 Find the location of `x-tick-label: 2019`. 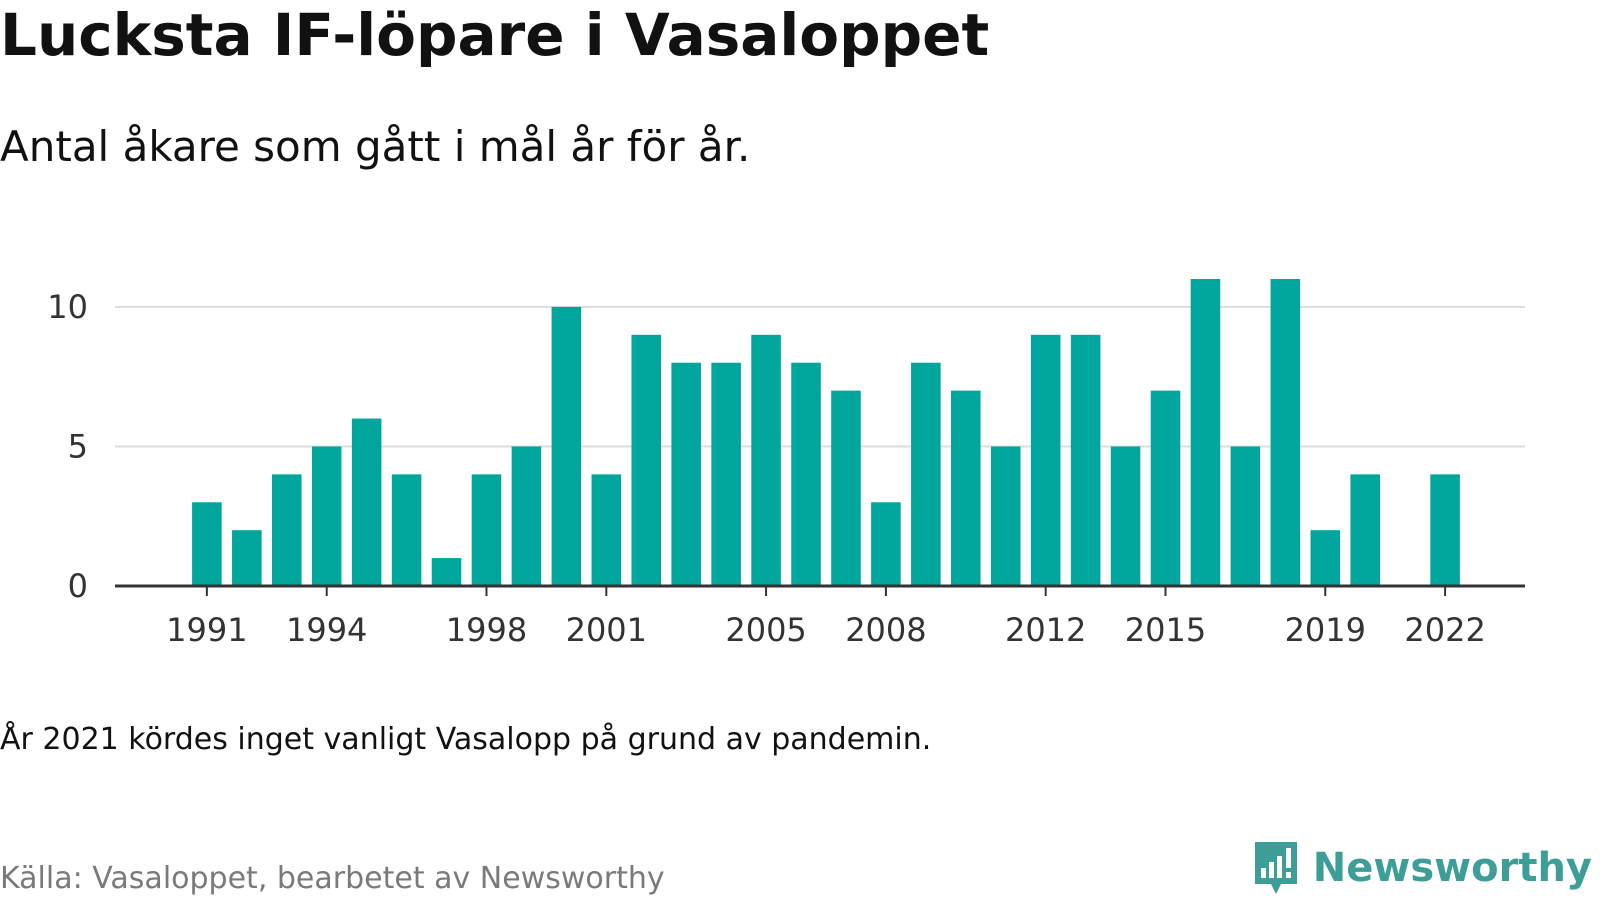

x-tick-label: 2019 is located at coordinates (1325, 630).